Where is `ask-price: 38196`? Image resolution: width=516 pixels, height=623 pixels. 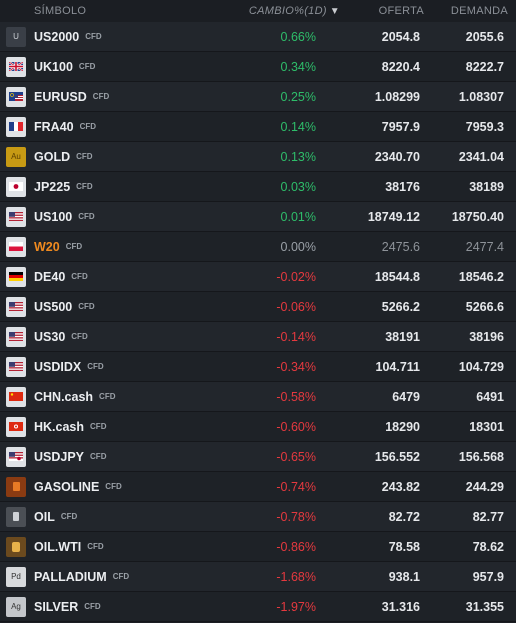
ask-price: 38196 is located at coordinates (486, 336).